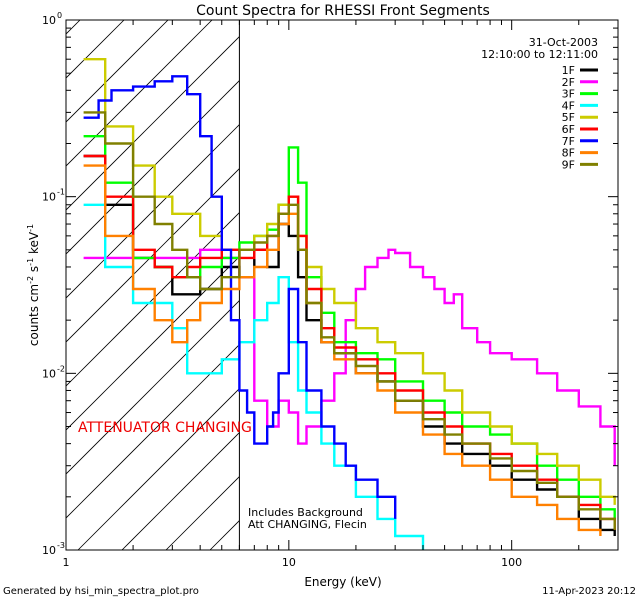  I want to click on chart-title: Count Spectra for RHESSI Front Segments, so click(343, 11).